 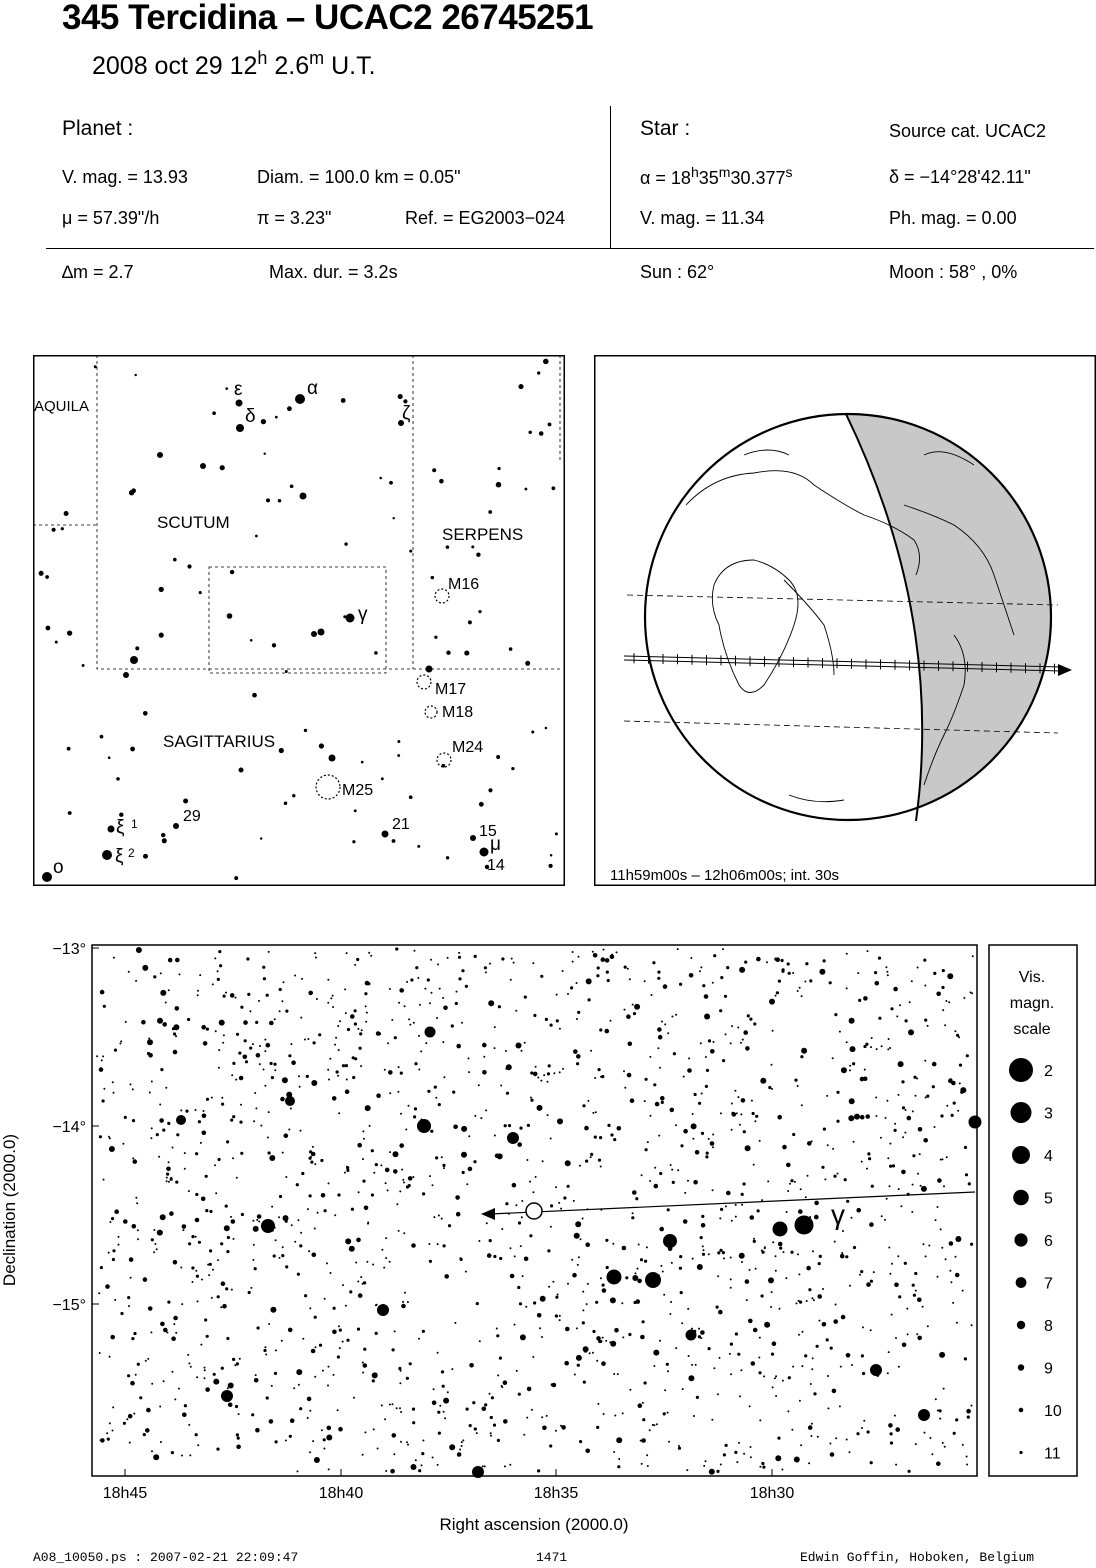 What do you see at coordinates (570, 248) in the screenshot?
I see `header-rule` at bounding box center [570, 248].